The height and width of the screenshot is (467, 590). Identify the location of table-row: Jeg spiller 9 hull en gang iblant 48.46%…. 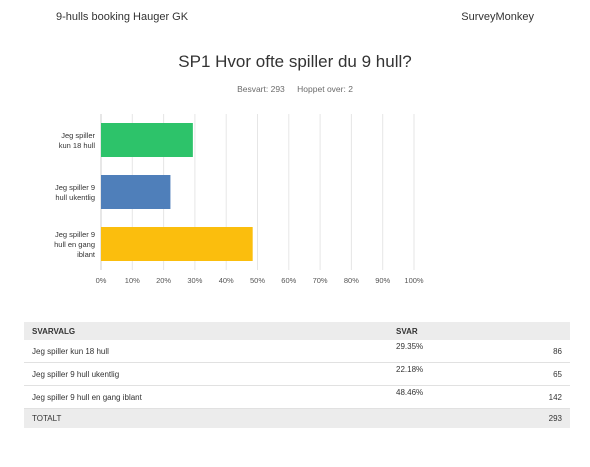
(297, 397).